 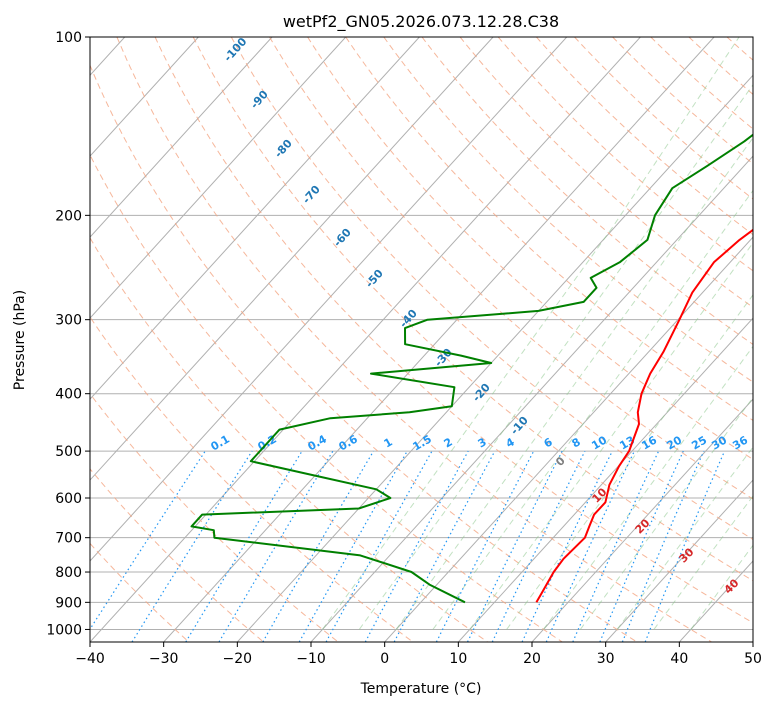 What do you see at coordinates (458, 659) in the screenshot?
I see `x-tick-label: 10` at bounding box center [458, 659].